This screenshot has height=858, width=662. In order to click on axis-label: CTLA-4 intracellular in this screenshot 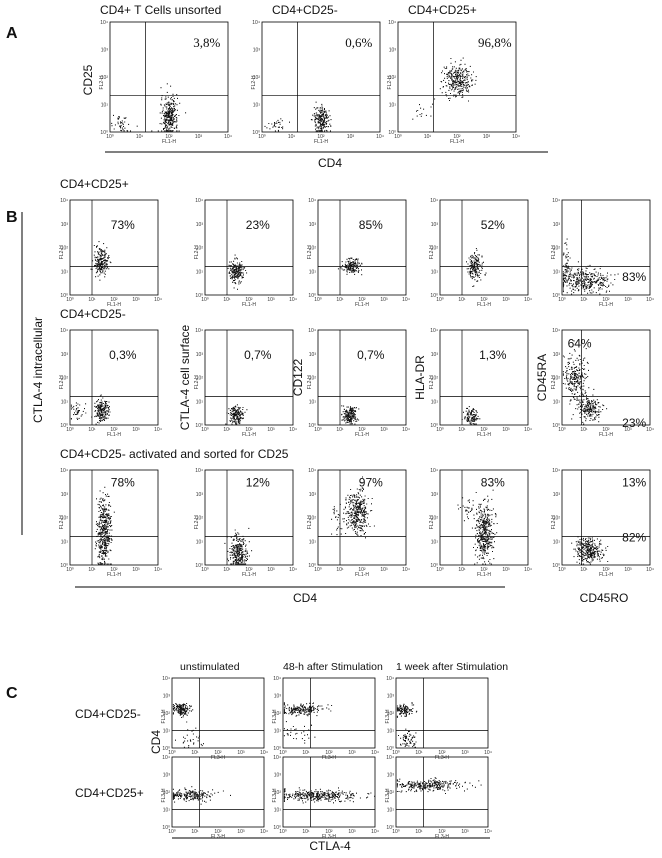, I will do `click(38, 370)`.